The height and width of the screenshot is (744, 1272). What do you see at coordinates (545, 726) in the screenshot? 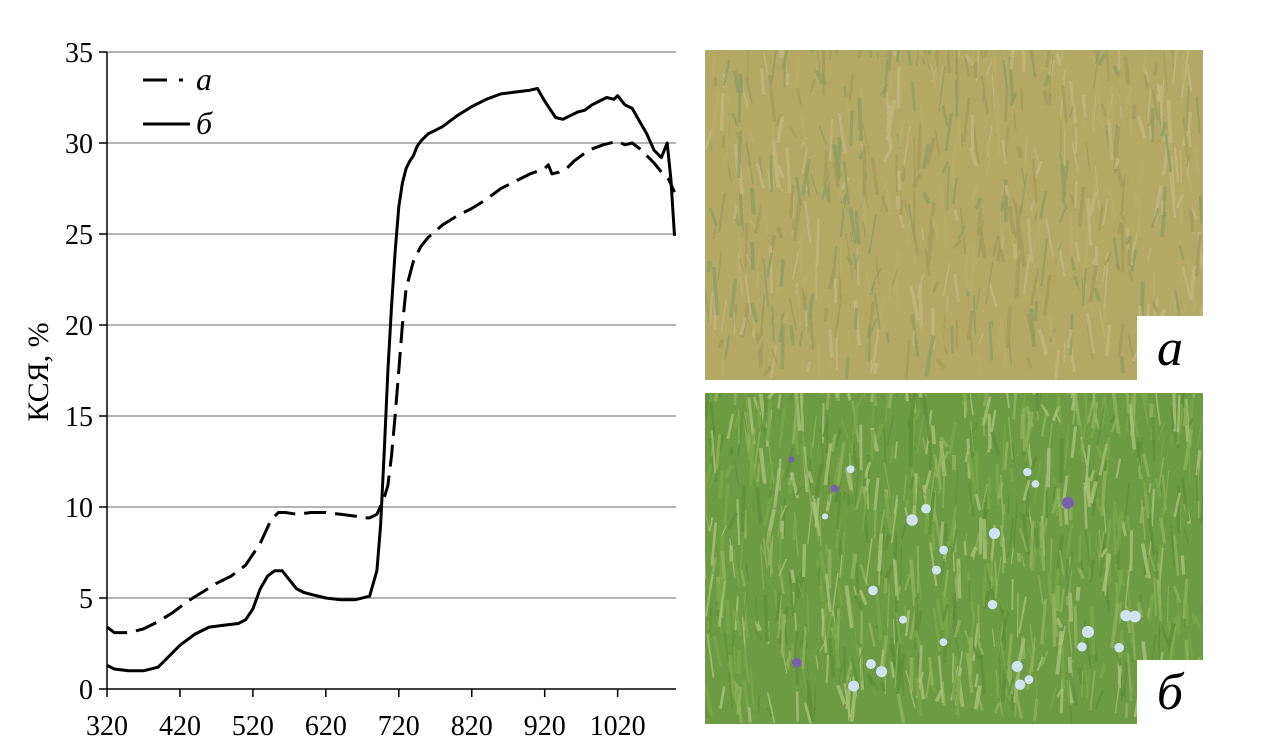
I see `x-tick-label: 920` at bounding box center [545, 726].